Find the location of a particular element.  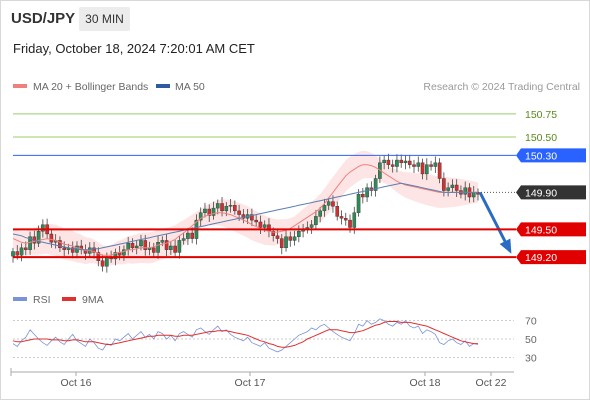

level-box-149.50 is located at coordinates (551, 229).